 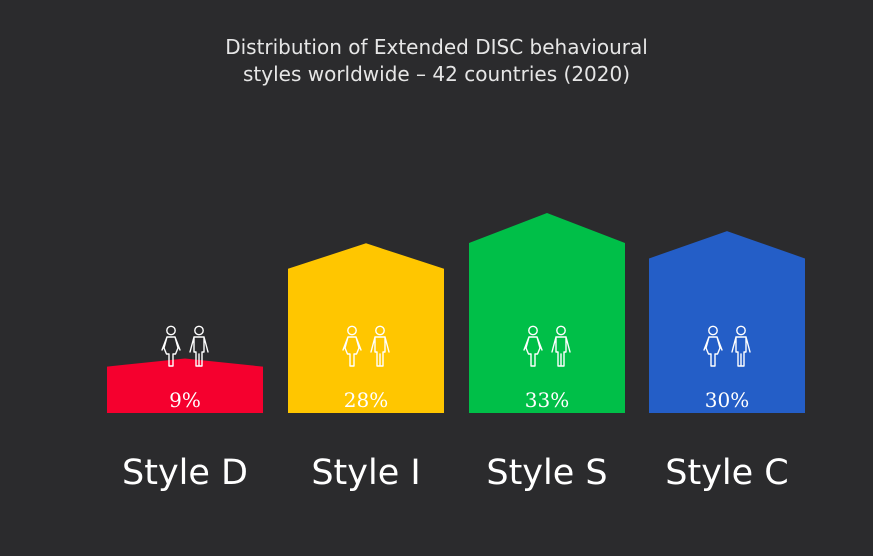 What do you see at coordinates (547, 400) in the screenshot?
I see `data-label-style-s: 33%` at bounding box center [547, 400].